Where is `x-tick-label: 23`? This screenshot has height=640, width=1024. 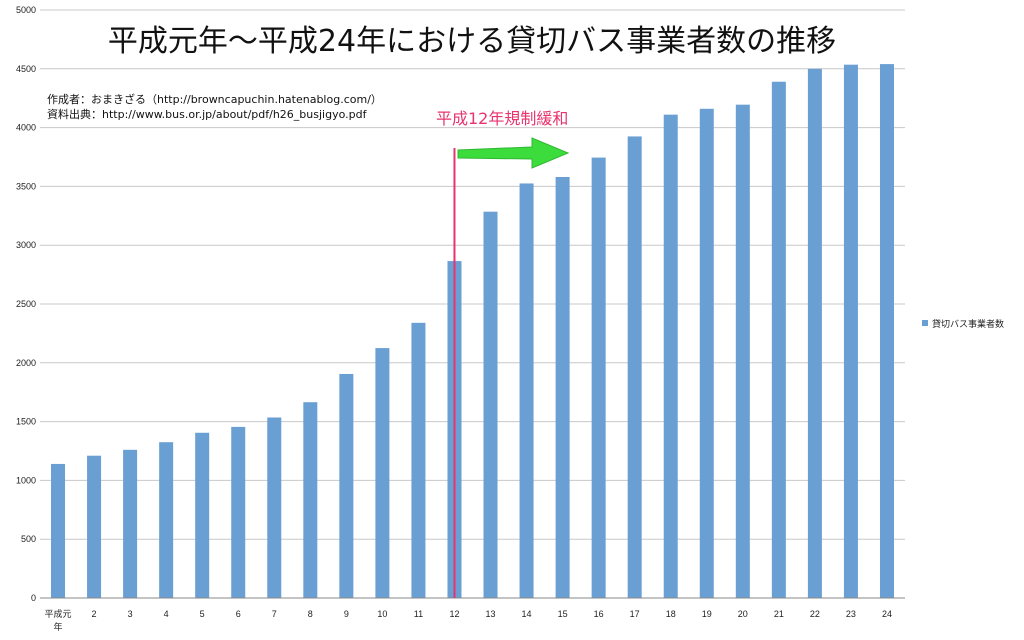 x-tick-label: 23 is located at coordinates (851, 614).